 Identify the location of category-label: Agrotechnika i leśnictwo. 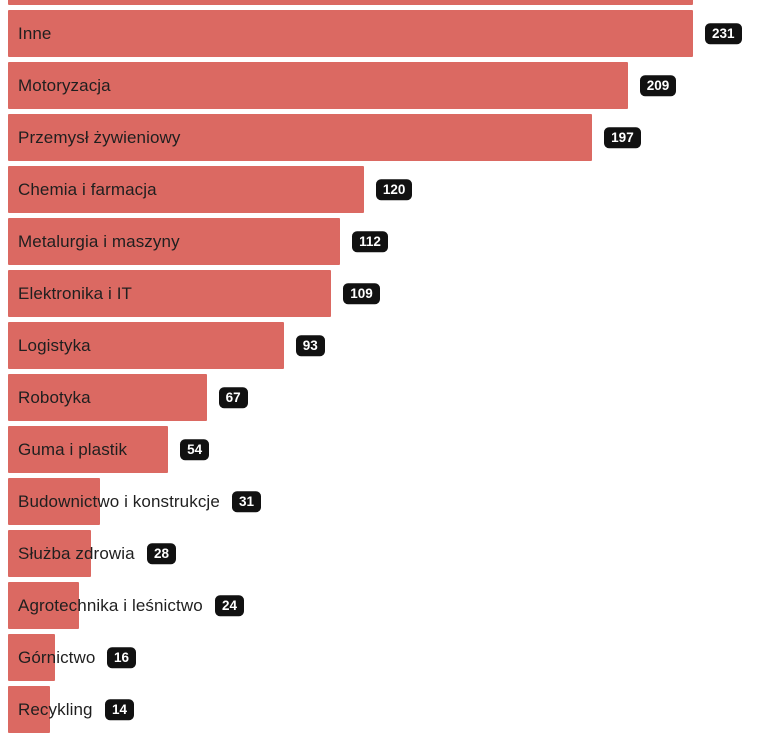
(110, 605).